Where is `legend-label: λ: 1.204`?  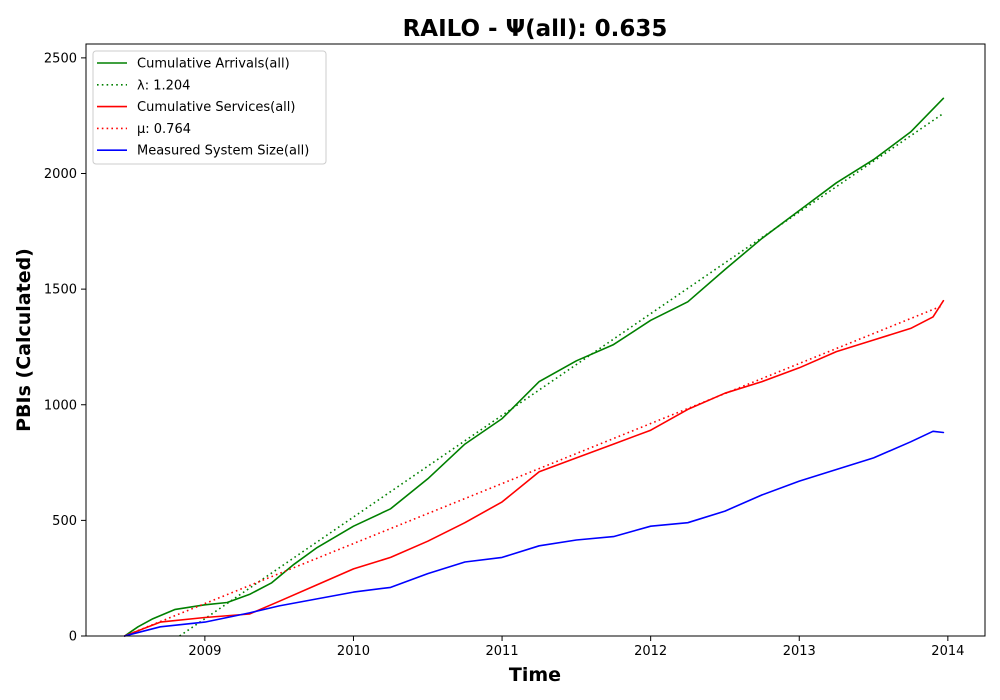
legend-label: λ: 1.204 is located at coordinates (163, 85).